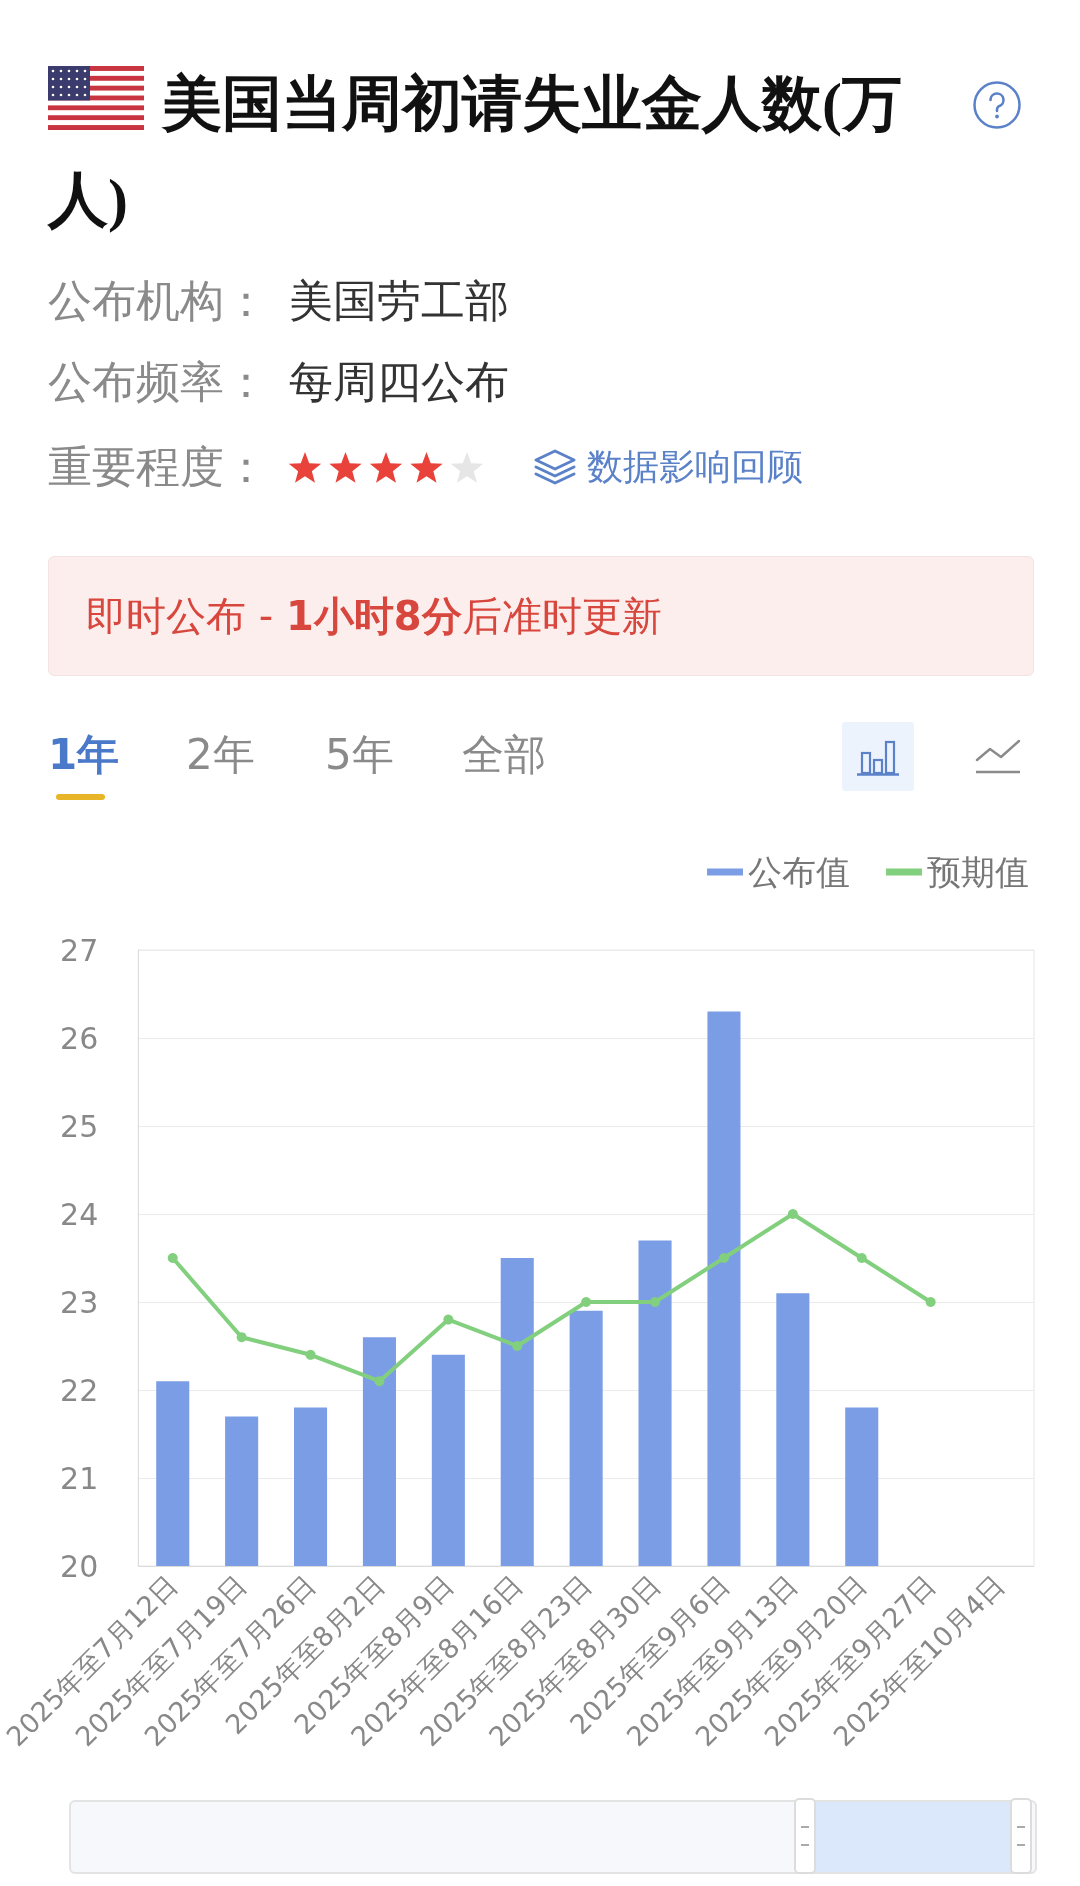 This screenshot has width=1080, height=1886. Describe the element at coordinates (158, 301) in the screenshot. I see `text: 公布机构：` at that location.